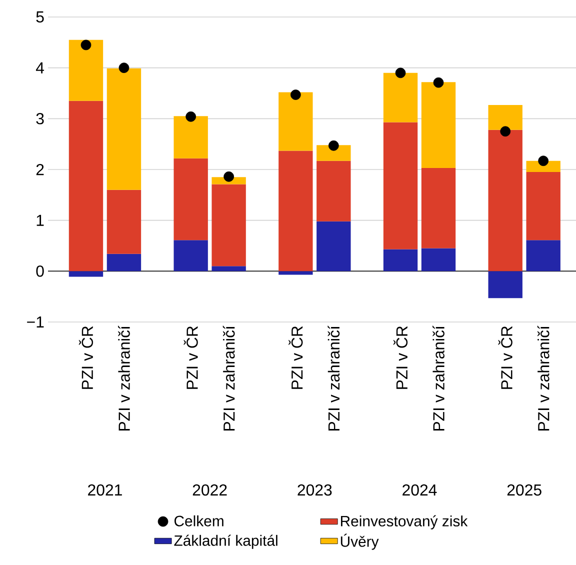  Describe the element at coordinates (419, 490) in the screenshot. I see `text: 2024` at that location.